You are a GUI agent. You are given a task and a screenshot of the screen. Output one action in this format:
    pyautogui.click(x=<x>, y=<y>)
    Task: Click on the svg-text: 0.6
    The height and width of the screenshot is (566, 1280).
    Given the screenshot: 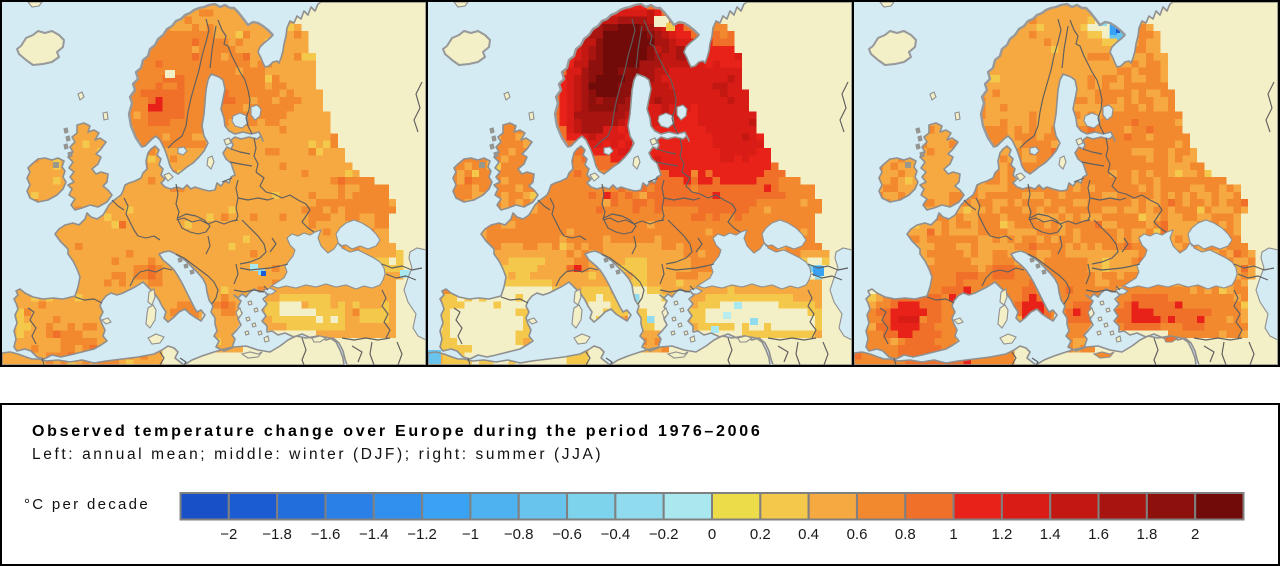 What is the action you would take?
    pyautogui.click(x=857, y=534)
    